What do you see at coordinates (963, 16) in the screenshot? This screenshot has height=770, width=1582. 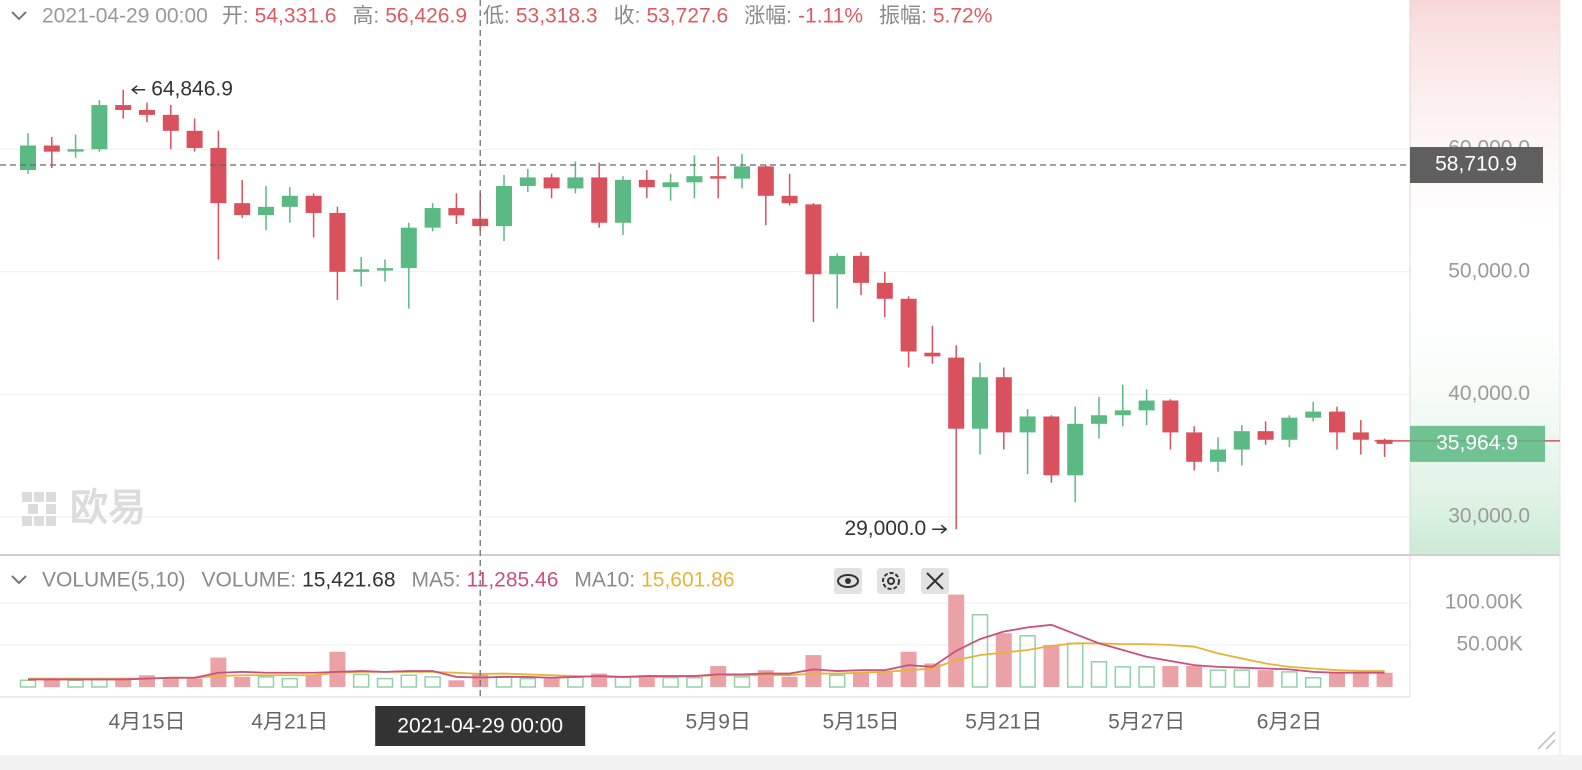 I see `legend-text: 5.72%` at bounding box center [963, 16].